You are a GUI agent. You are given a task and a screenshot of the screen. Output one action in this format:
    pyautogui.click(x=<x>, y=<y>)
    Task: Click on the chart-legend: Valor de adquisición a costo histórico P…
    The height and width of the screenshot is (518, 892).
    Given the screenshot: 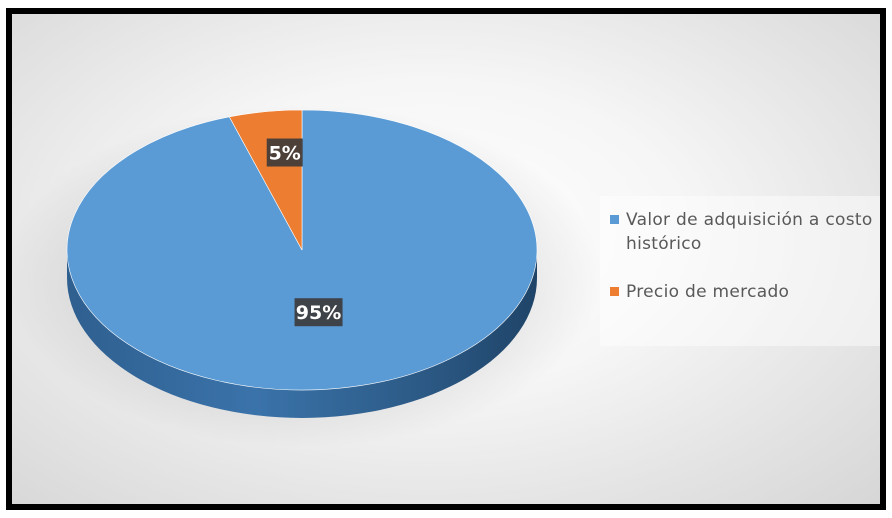 What is the action you would take?
    pyautogui.click(x=740, y=271)
    